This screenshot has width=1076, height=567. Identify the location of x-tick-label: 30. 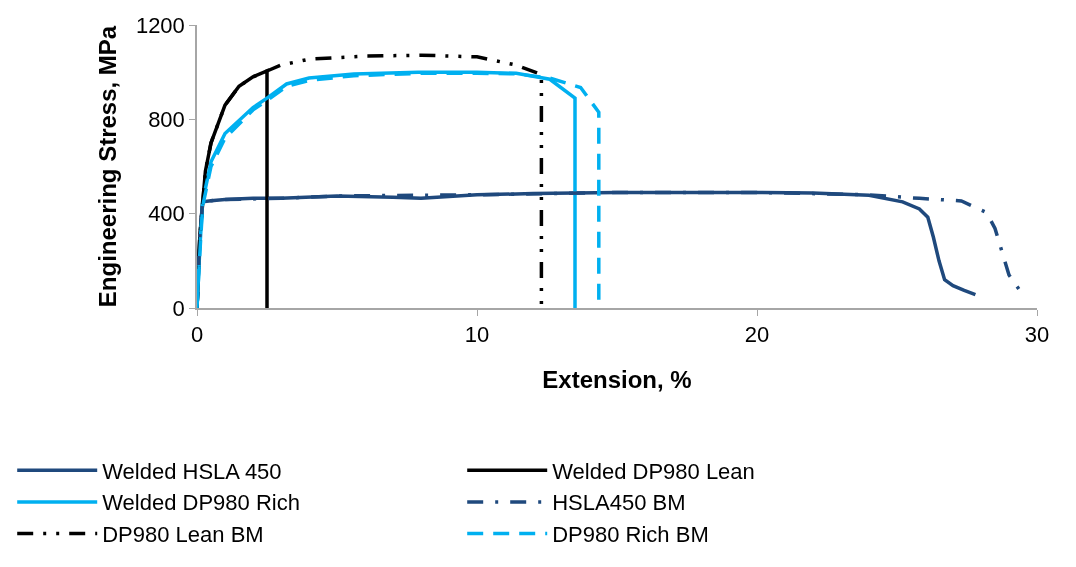
(1037, 335).